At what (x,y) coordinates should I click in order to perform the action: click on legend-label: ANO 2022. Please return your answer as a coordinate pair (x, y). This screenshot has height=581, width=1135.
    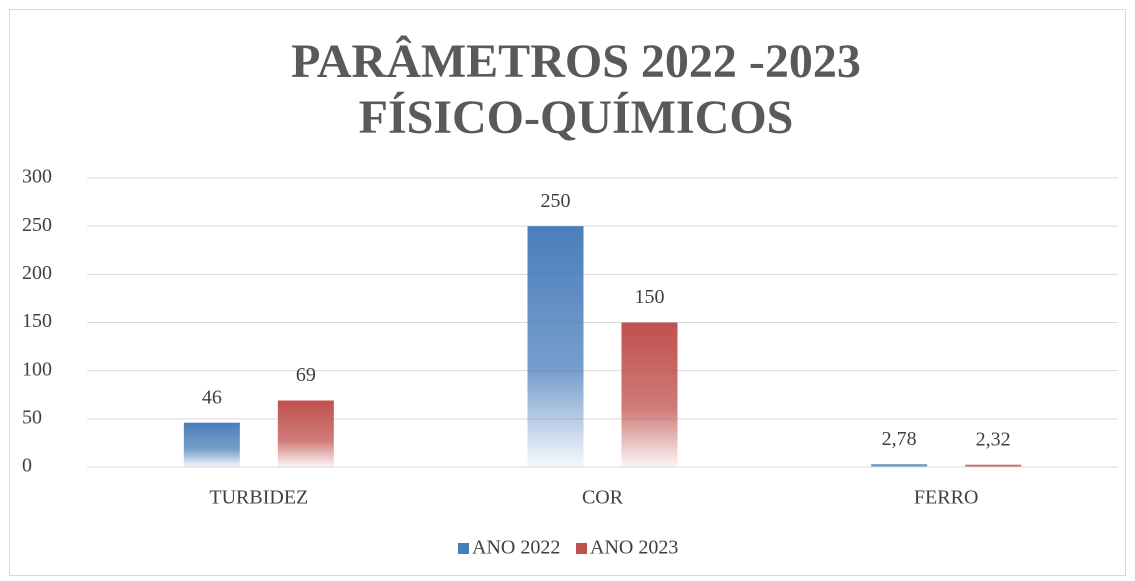
    Looking at the image, I should click on (516, 548).